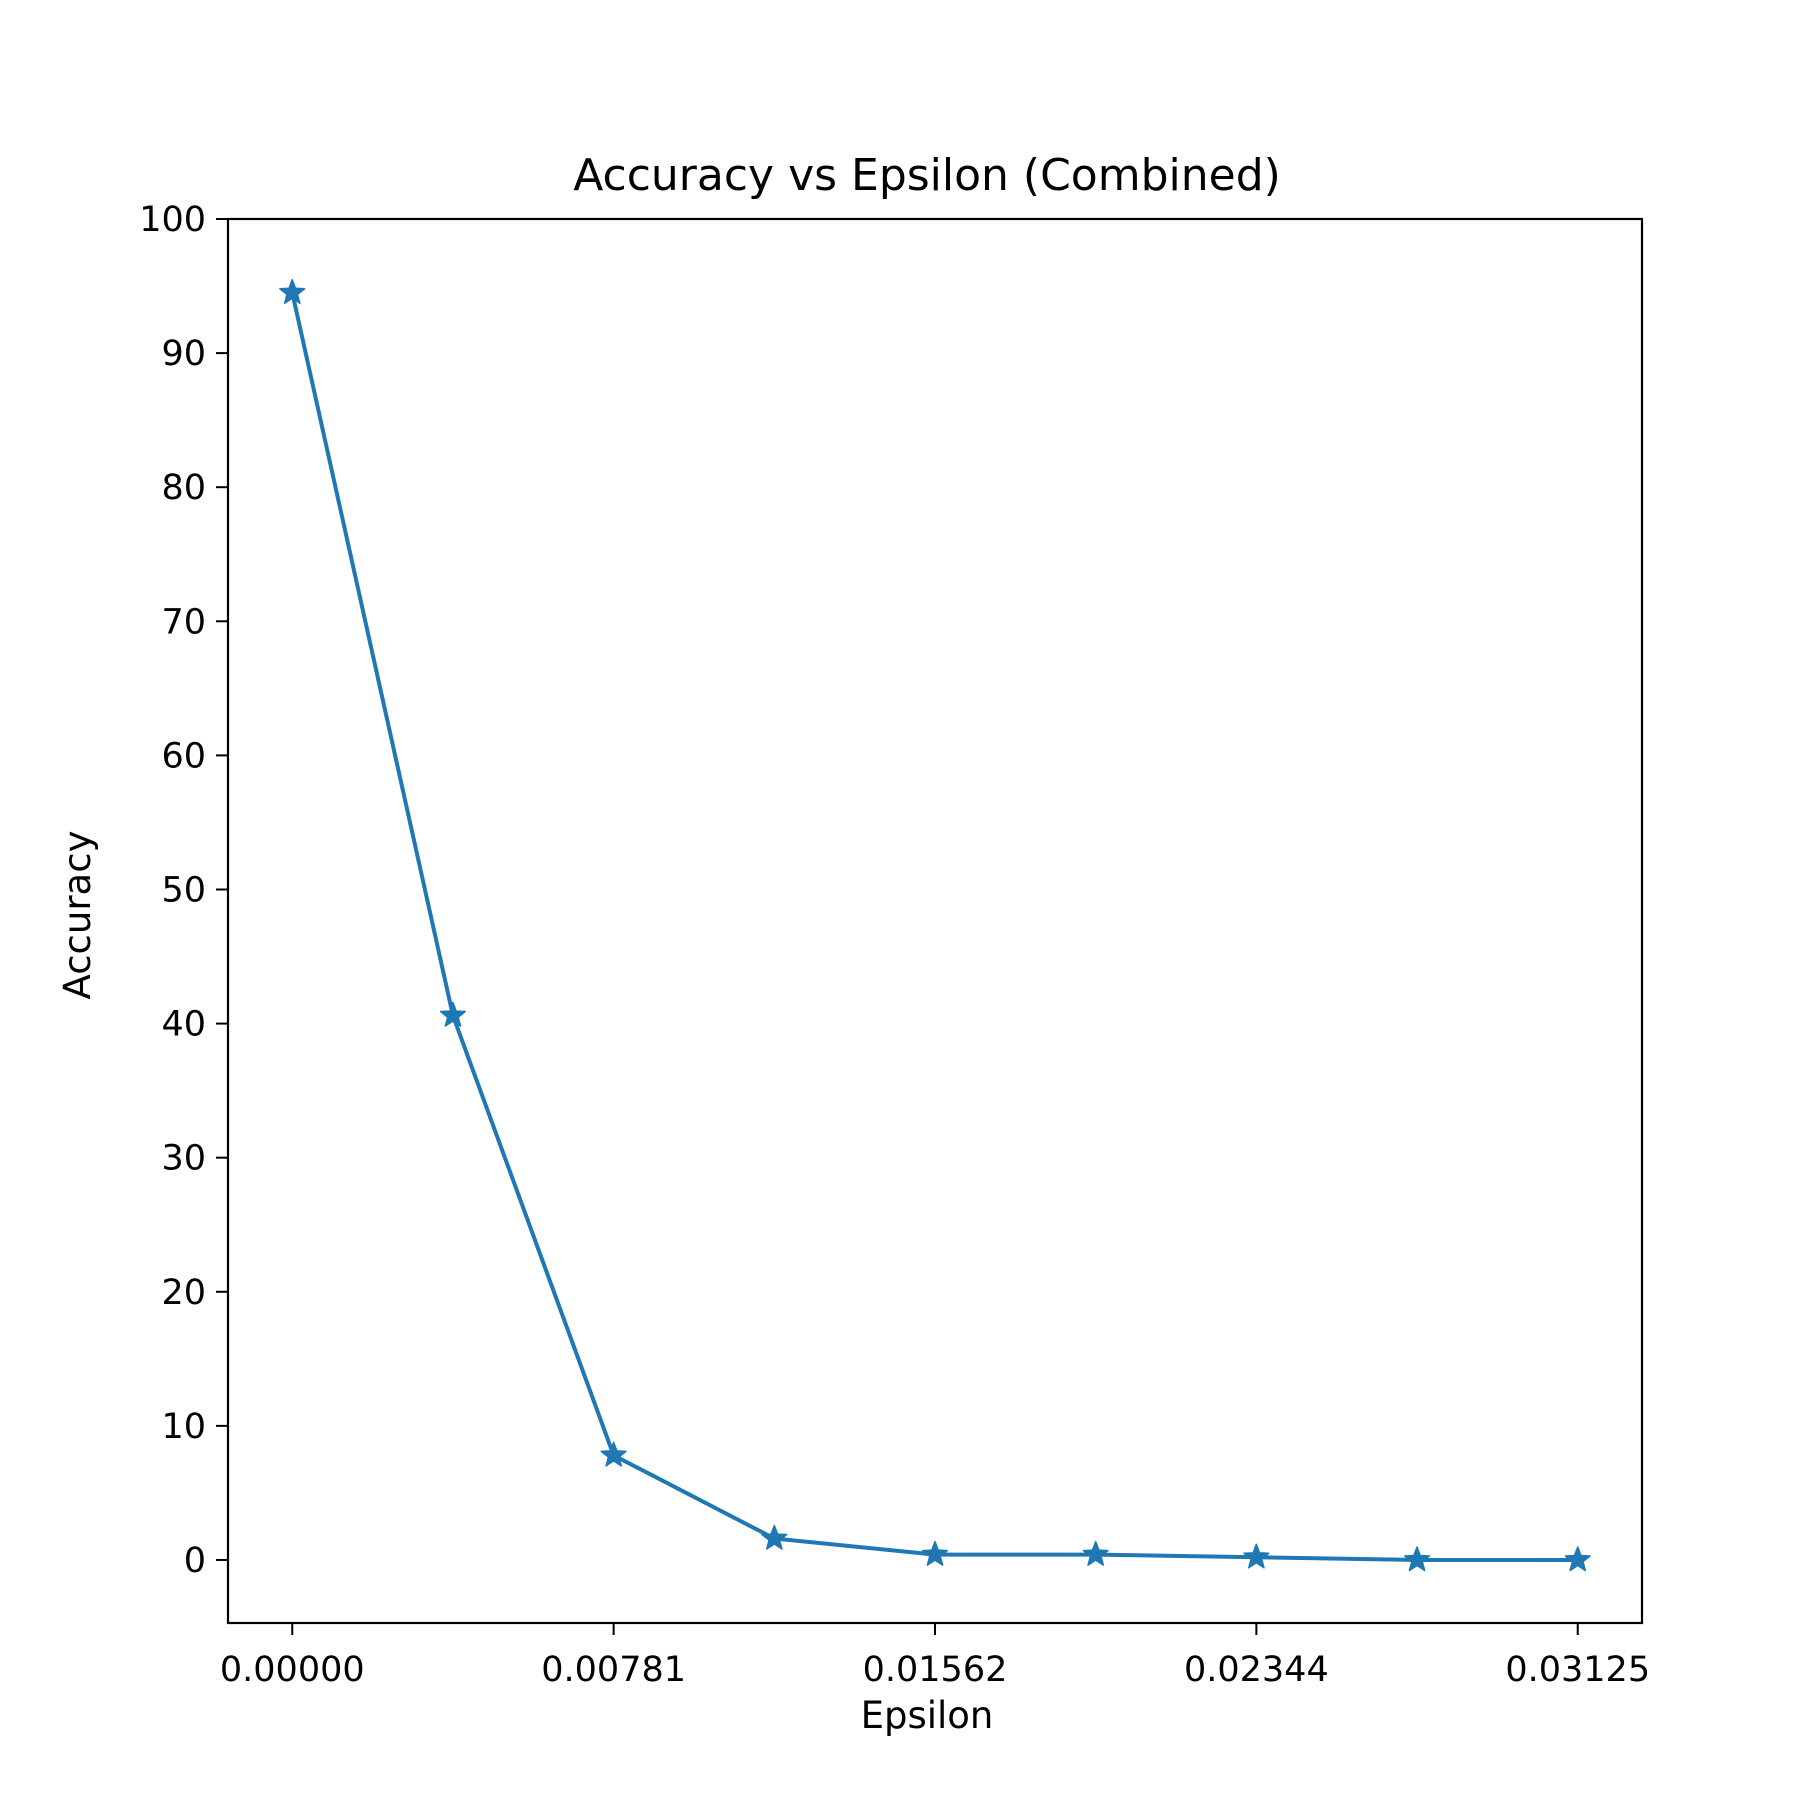  I want to click on x-axis-ticks: 0.00000 0.00781 0.01562 0.02344 0.03125, so click(935, 1656).